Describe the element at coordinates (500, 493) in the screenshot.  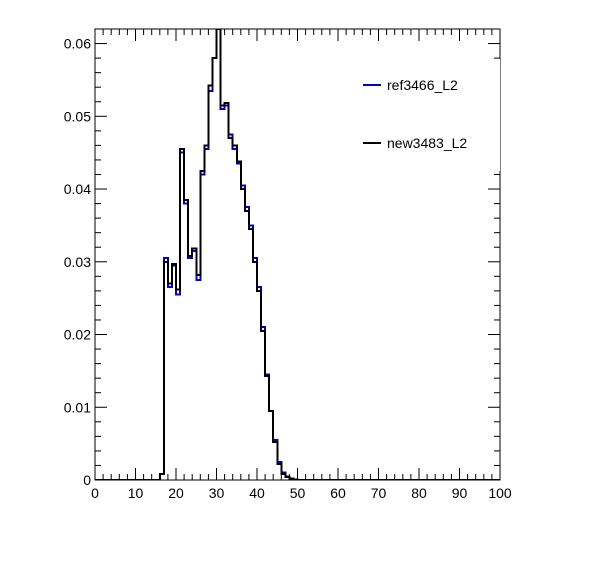
I see `x-tick-label: 100` at that location.